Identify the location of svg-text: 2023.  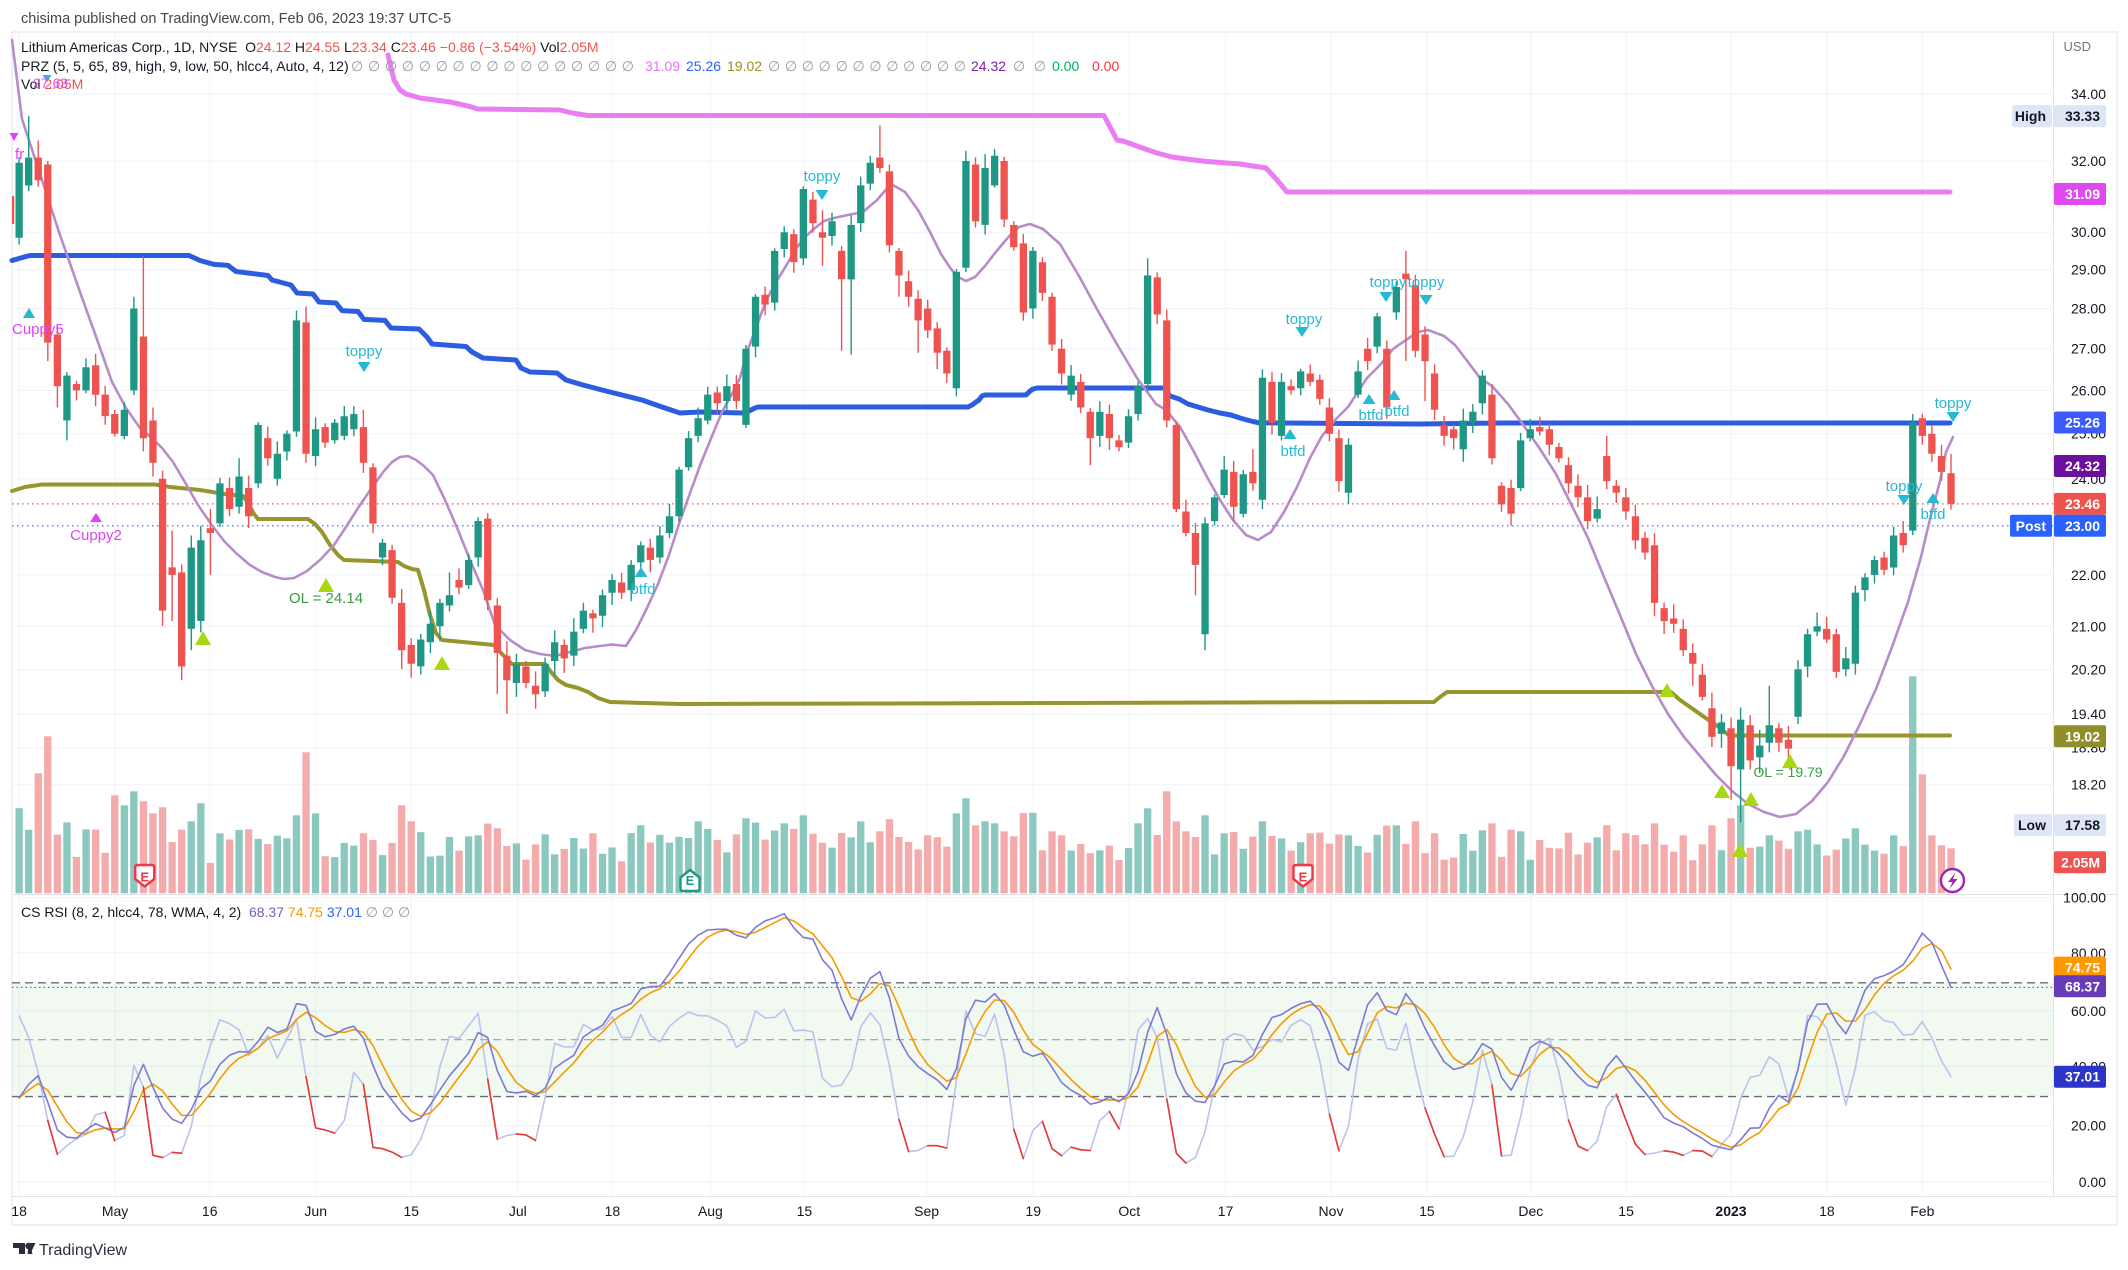
(1730, 1211).